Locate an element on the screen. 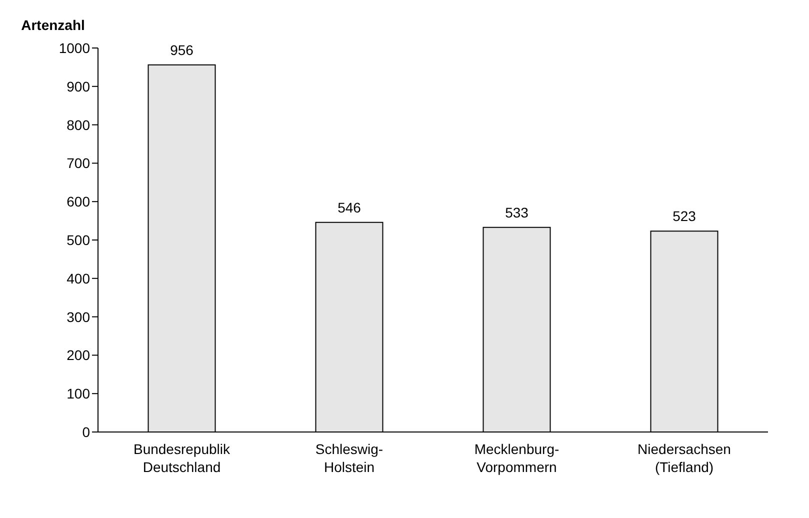 This screenshot has width=809, height=518. x-tick-label: Bundesrepublik Deutschland is located at coordinates (182, 458).